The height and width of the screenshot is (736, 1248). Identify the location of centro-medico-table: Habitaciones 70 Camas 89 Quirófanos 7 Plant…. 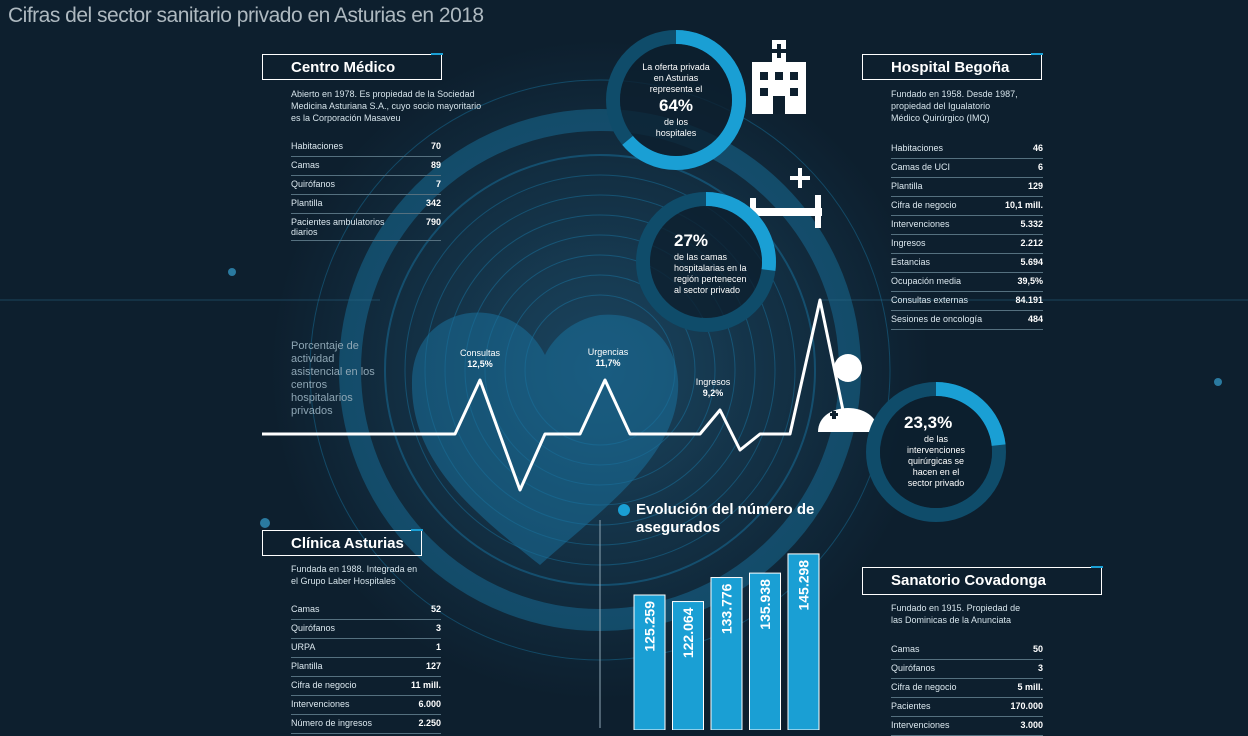
(366, 189).